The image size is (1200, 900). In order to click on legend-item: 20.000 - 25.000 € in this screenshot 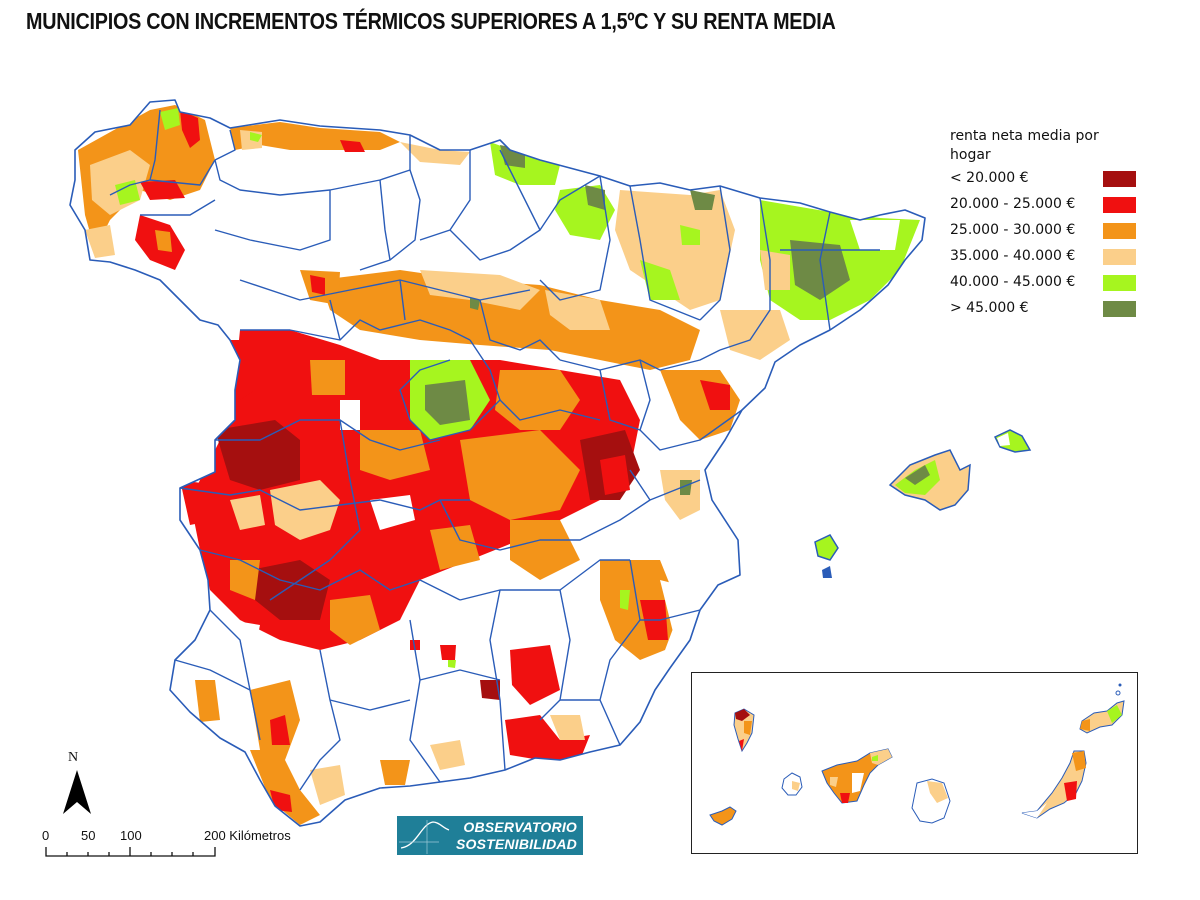, I will do `click(1050, 204)`.